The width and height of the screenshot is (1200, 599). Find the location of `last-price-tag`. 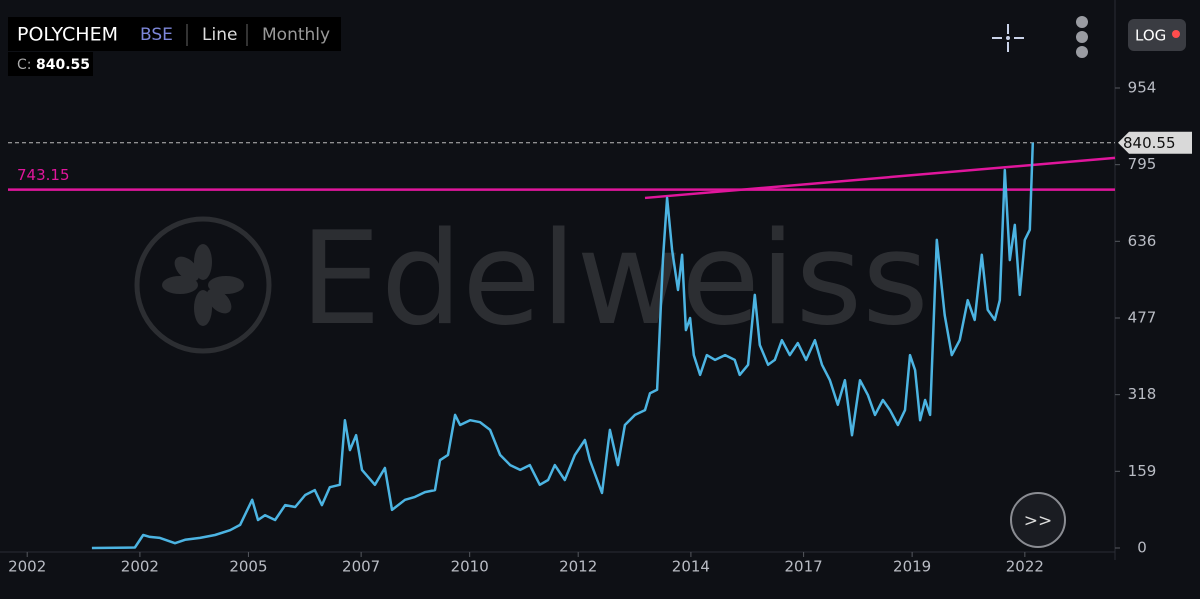

last-price-tag is located at coordinates (1155, 142).